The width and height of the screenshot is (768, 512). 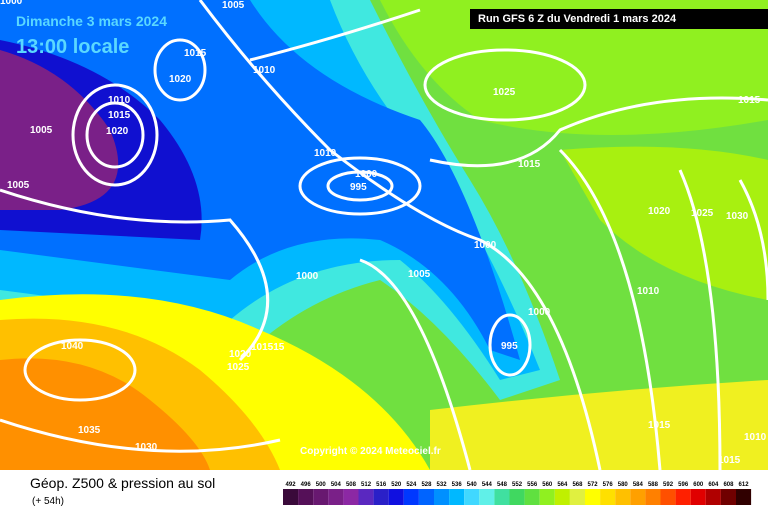 What do you see at coordinates (442, 485) in the screenshot?
I see `colorbar-label: 532` at bounding box center [442, 485].